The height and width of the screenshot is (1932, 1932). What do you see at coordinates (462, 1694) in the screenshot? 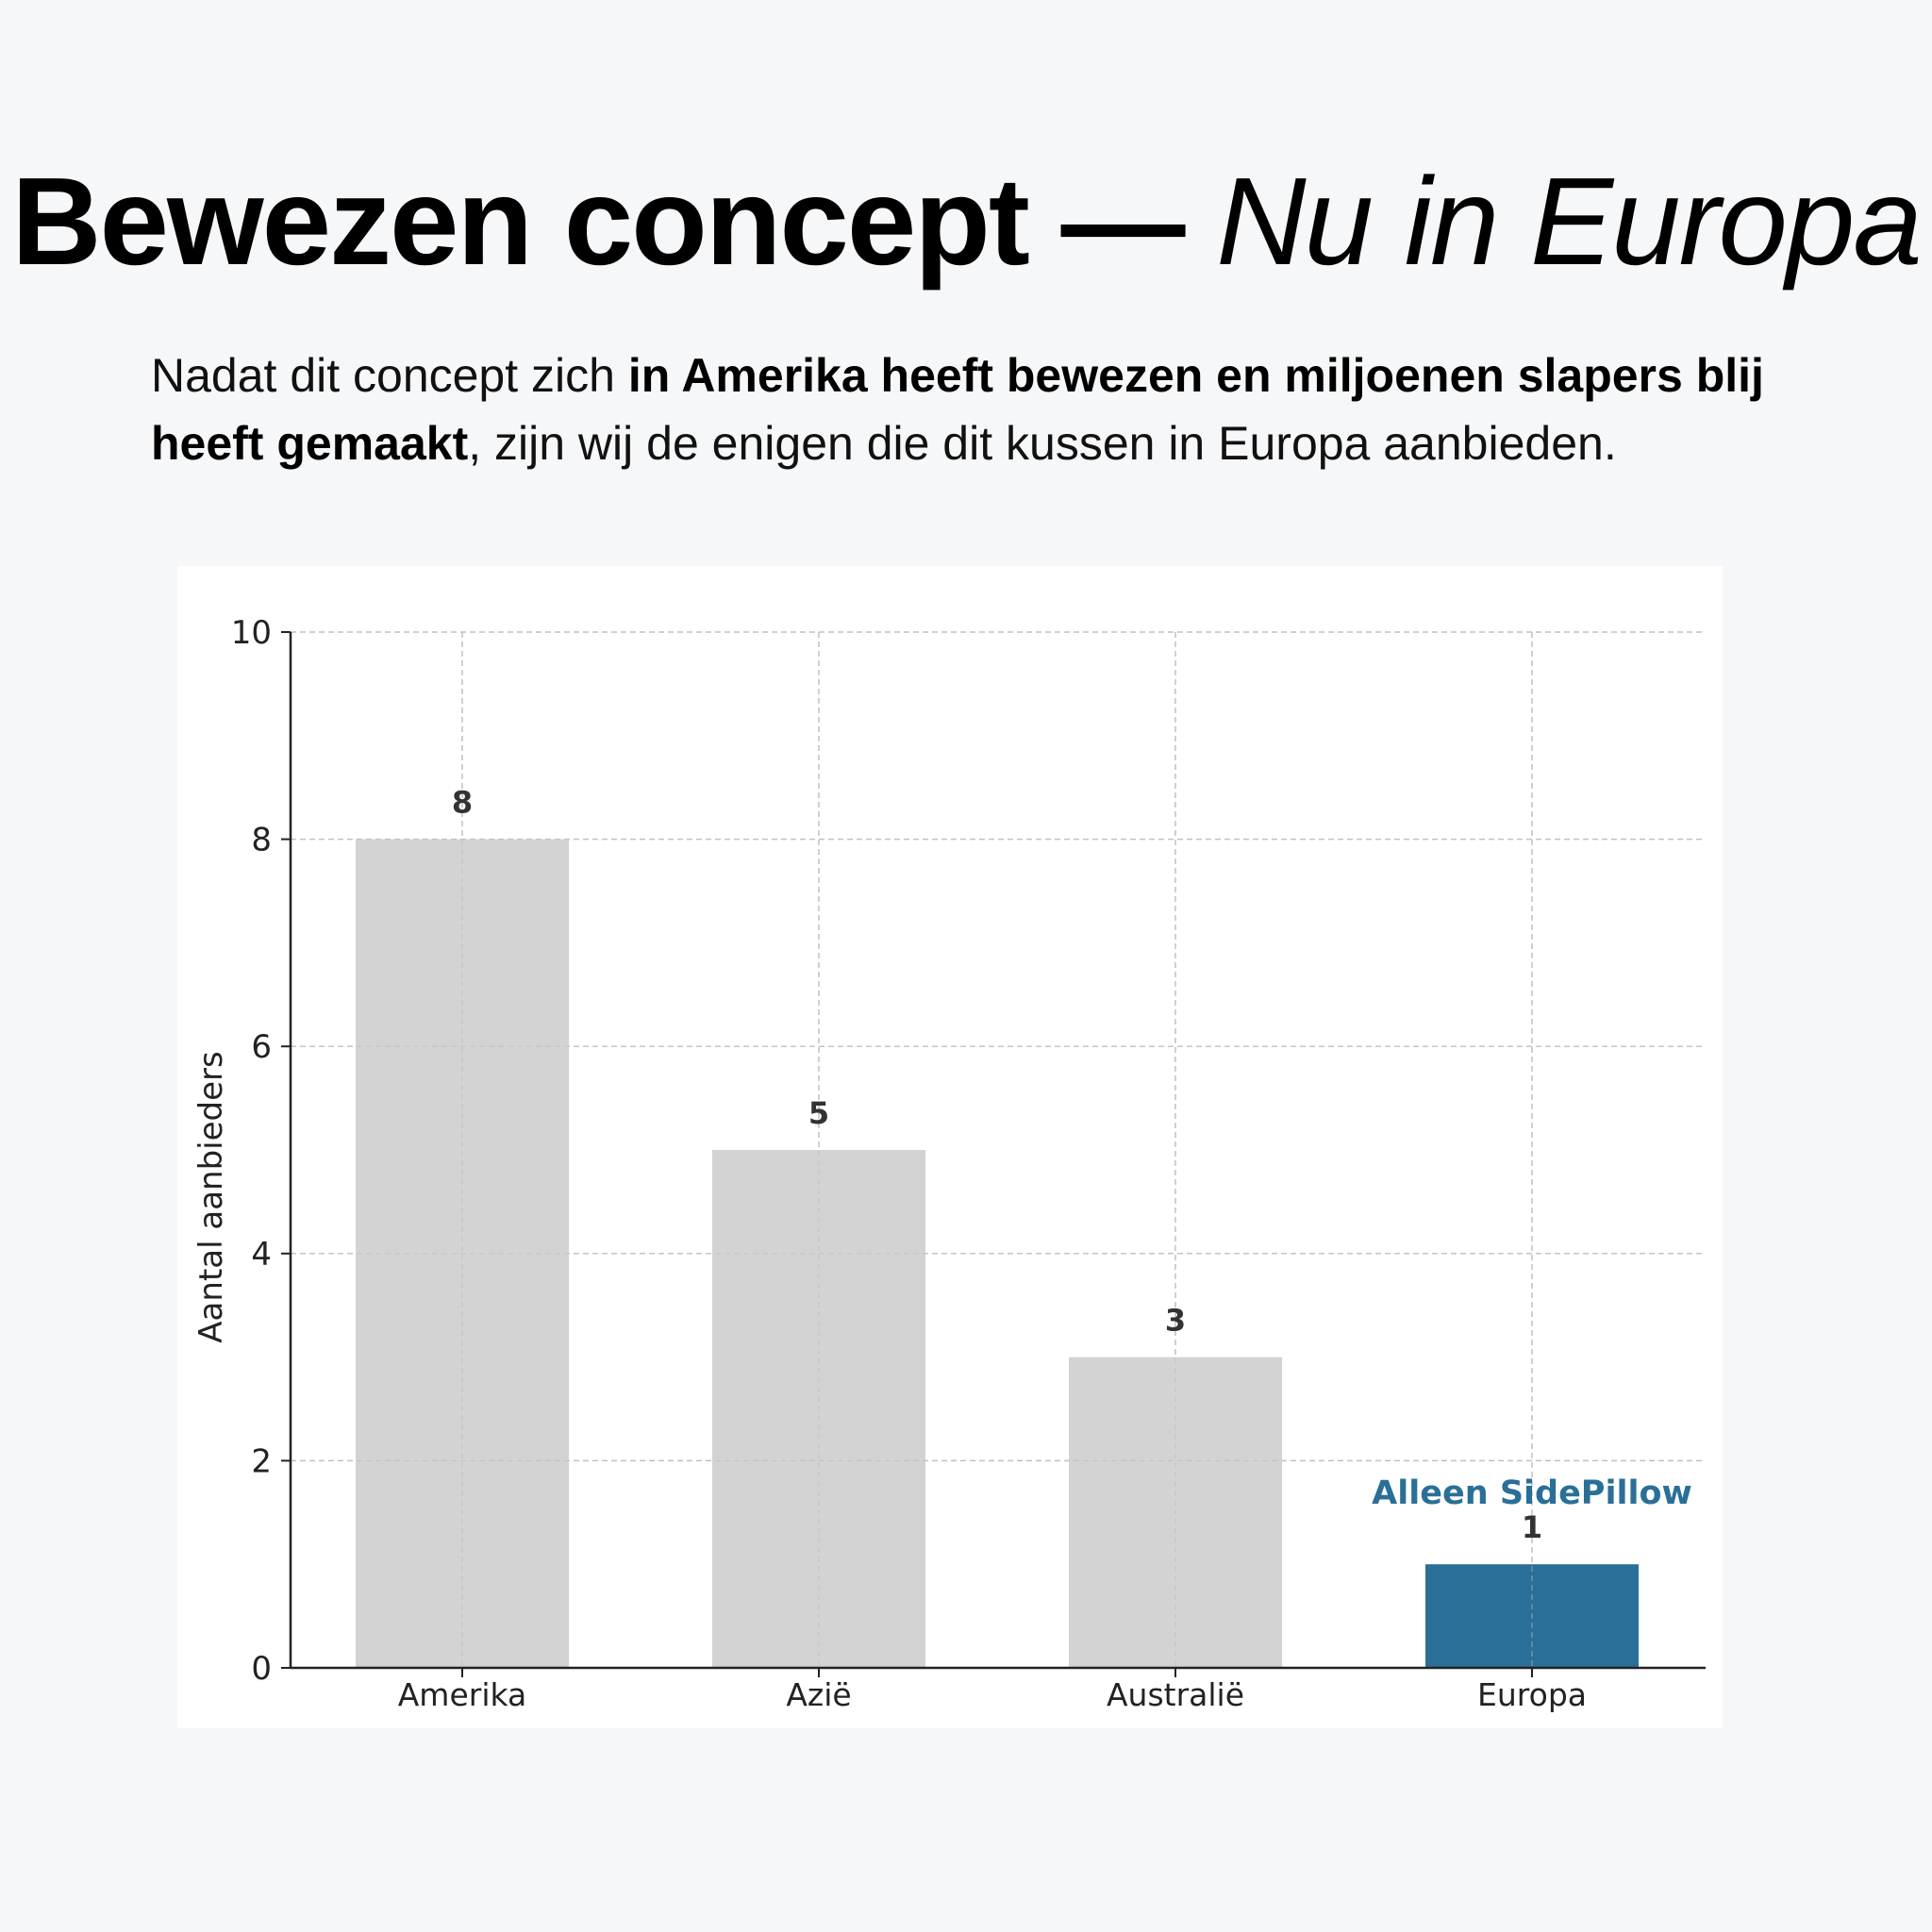
I see `x-tick-label: Amerika` at bounding box center [462, 1694].